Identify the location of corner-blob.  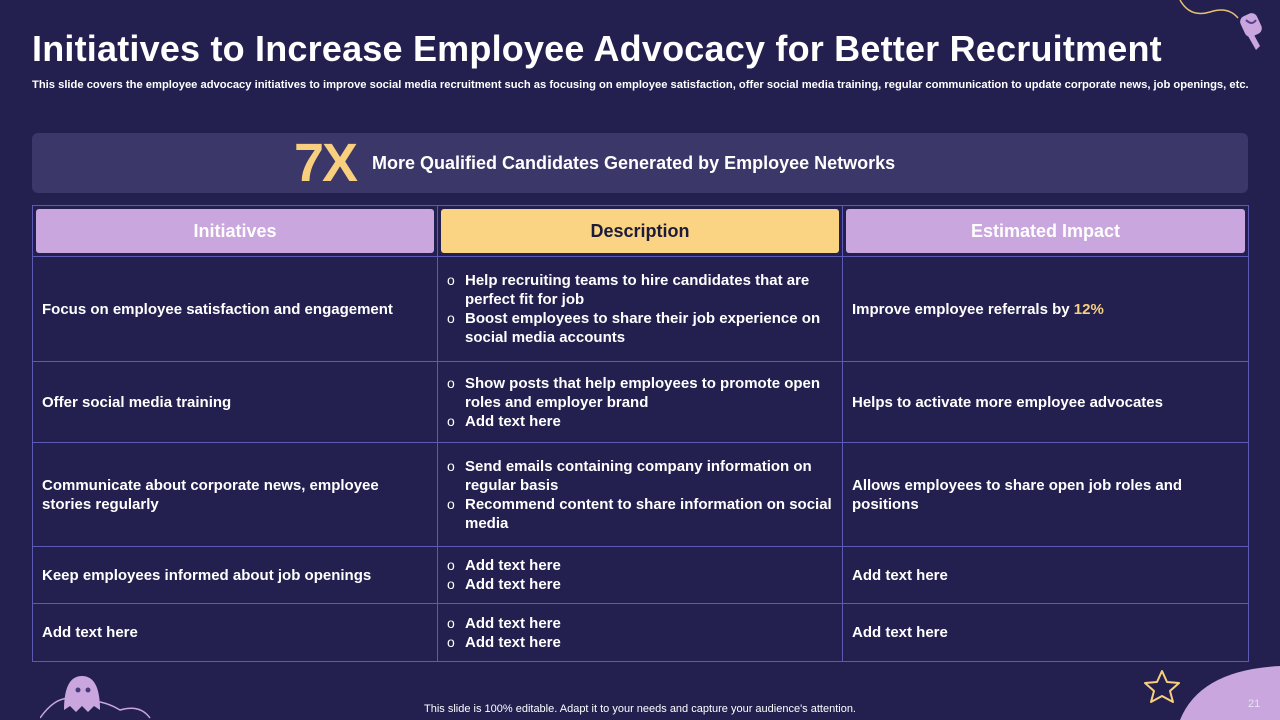
(1230, 693).